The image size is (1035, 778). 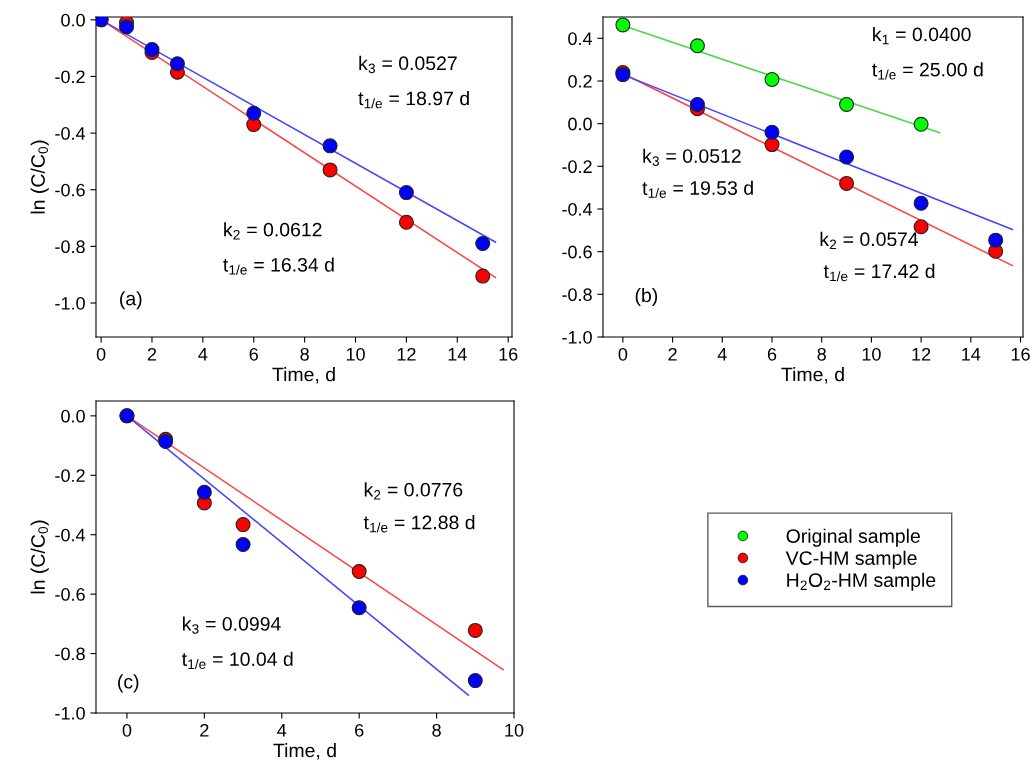 What do you see at coordinates (128, 683) in the screenshot?
I see `annotation: (c)` at bounding box center [128, 683].